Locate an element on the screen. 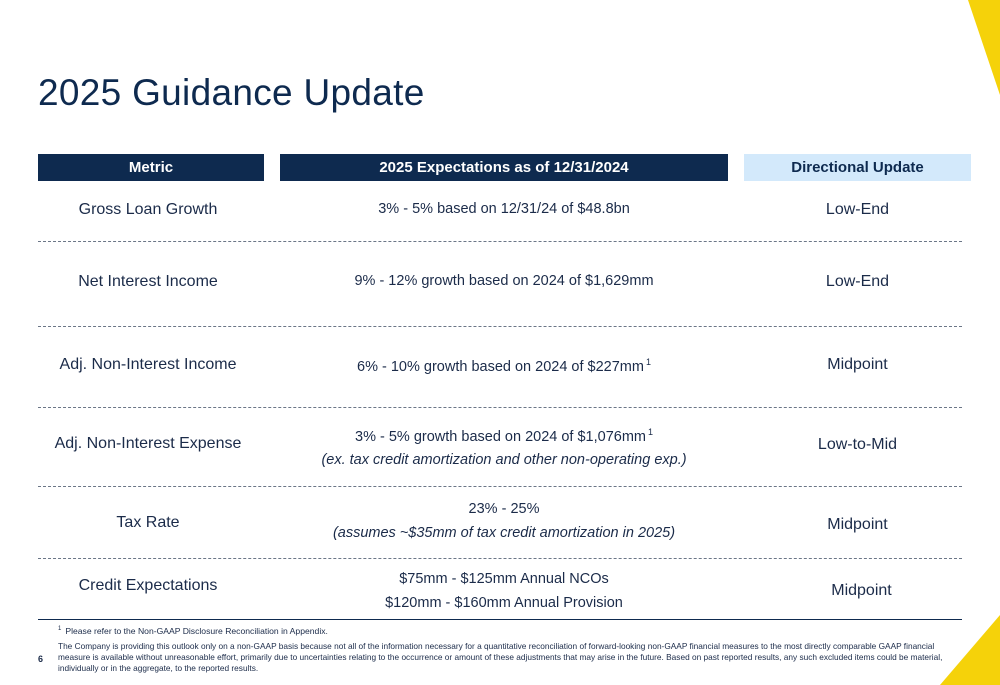  row-5-metric: Tax Rate is located at coordinates (148, 522).